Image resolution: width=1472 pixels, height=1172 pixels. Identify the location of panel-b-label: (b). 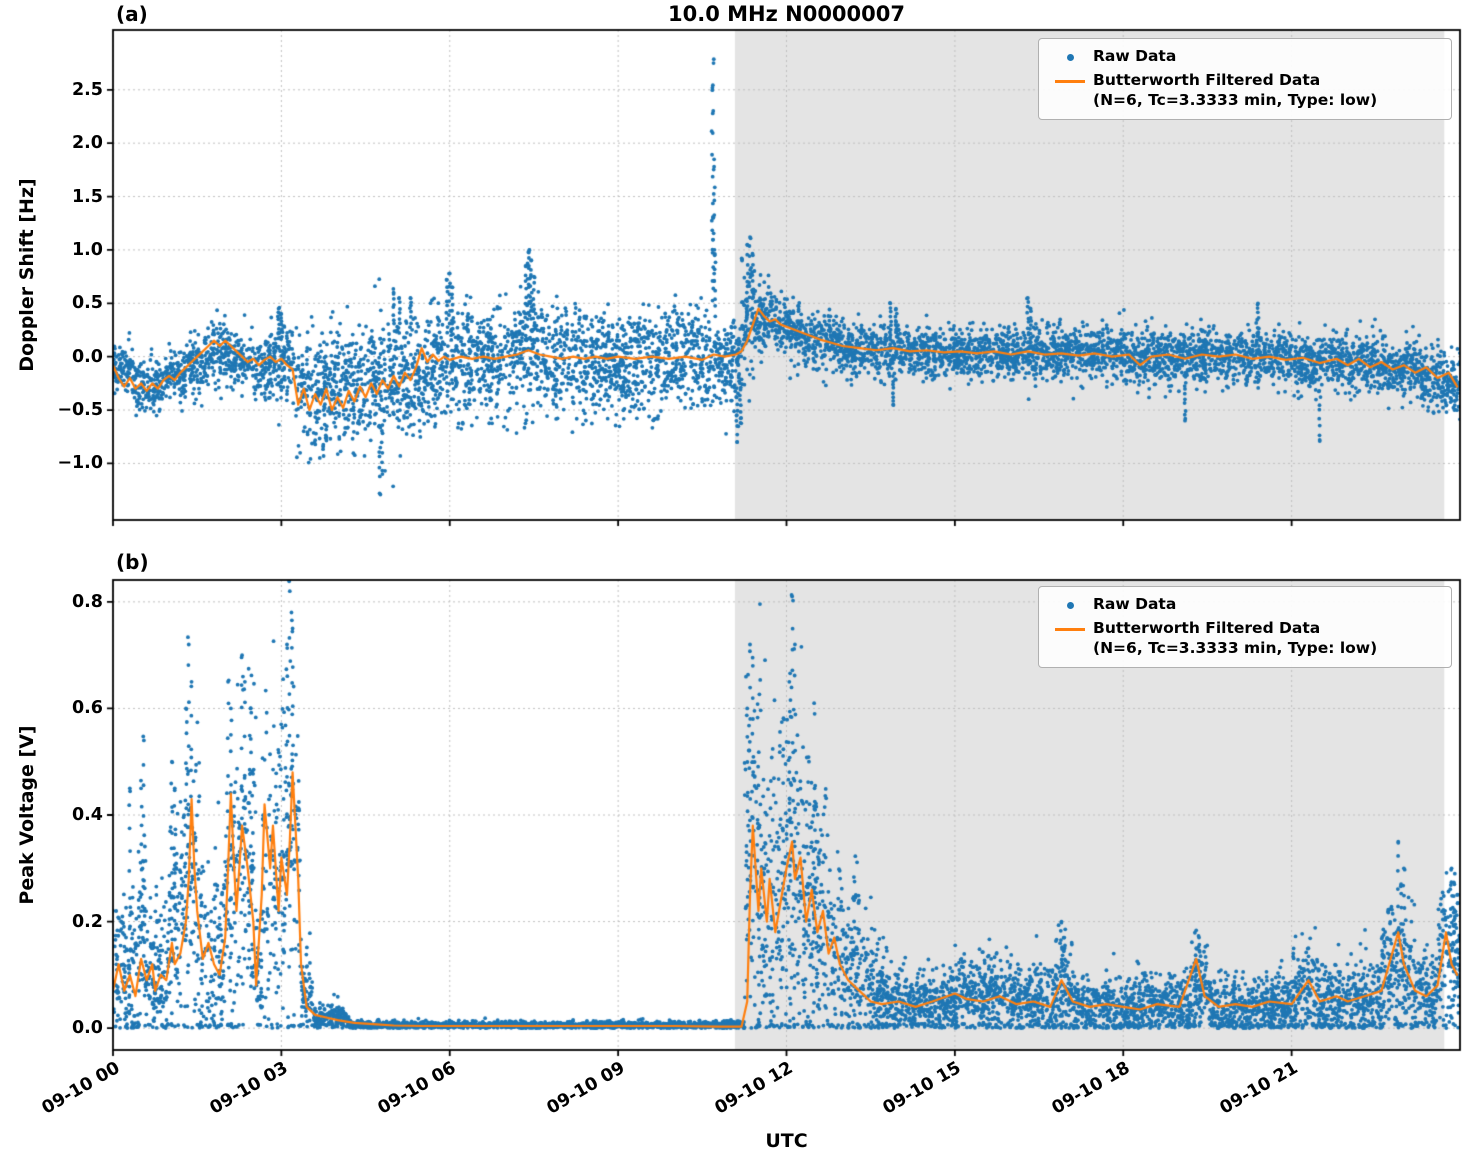
(132, 562).